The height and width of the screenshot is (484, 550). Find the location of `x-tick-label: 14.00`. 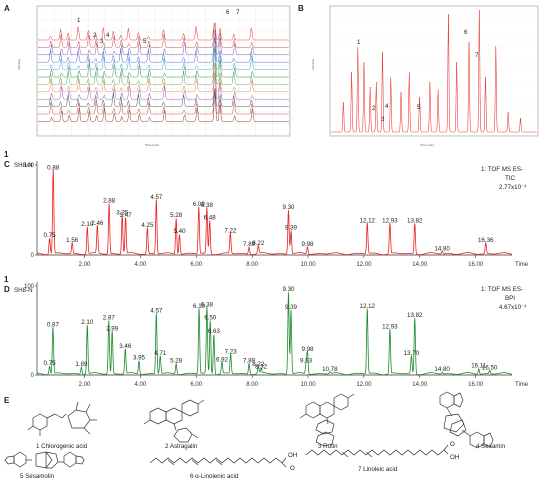

x-tick-label: 14.00 is located at coordinates (420, 265).